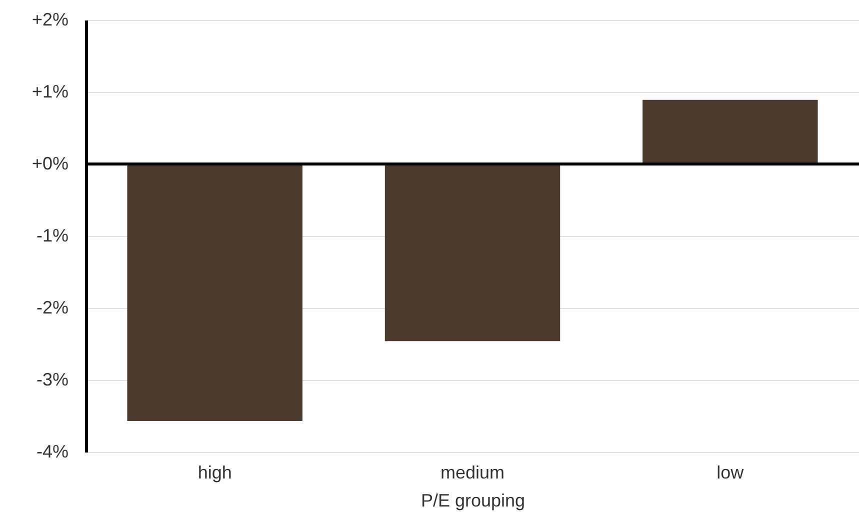 This screenshot has width=859, height=521. Describe the element at coordinates (50, 164) in the screenshot. I see `y-tick-label: +0%` at that location.